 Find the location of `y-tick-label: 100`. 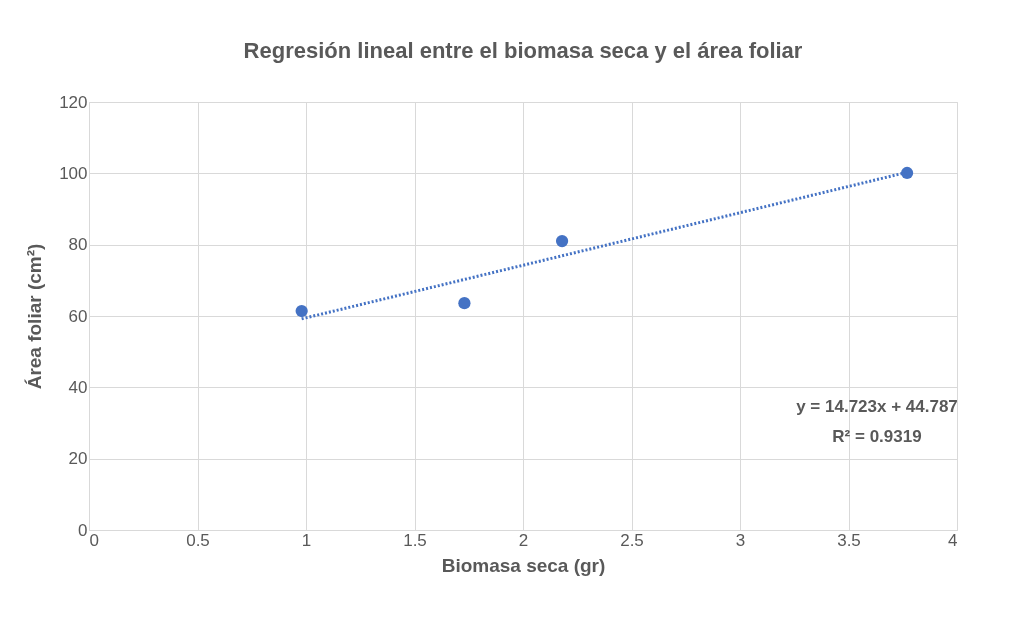

y-tick-label: 100 is located at coordinates (73, 173).